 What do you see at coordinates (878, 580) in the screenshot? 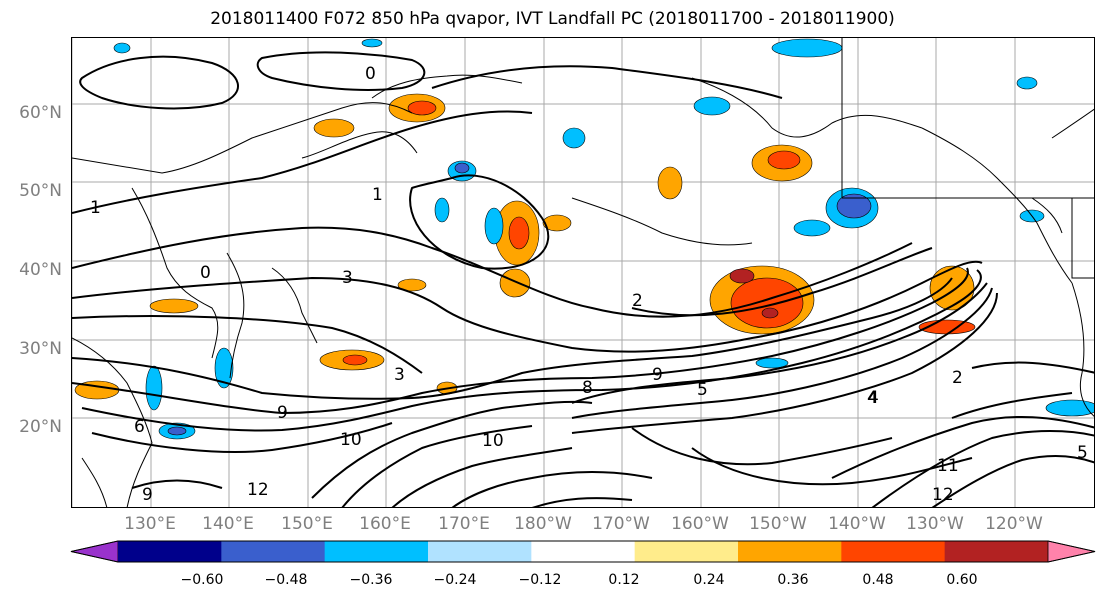
I see `colorbar-tick-label: 0.48` at bounding box center [878, 580].